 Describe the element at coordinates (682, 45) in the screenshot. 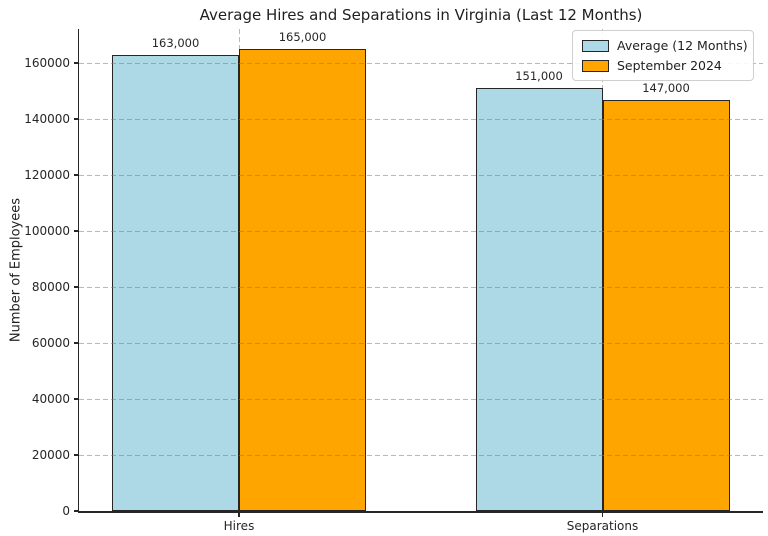

I see `legend-label-average: Average (12 Months)` at that location.